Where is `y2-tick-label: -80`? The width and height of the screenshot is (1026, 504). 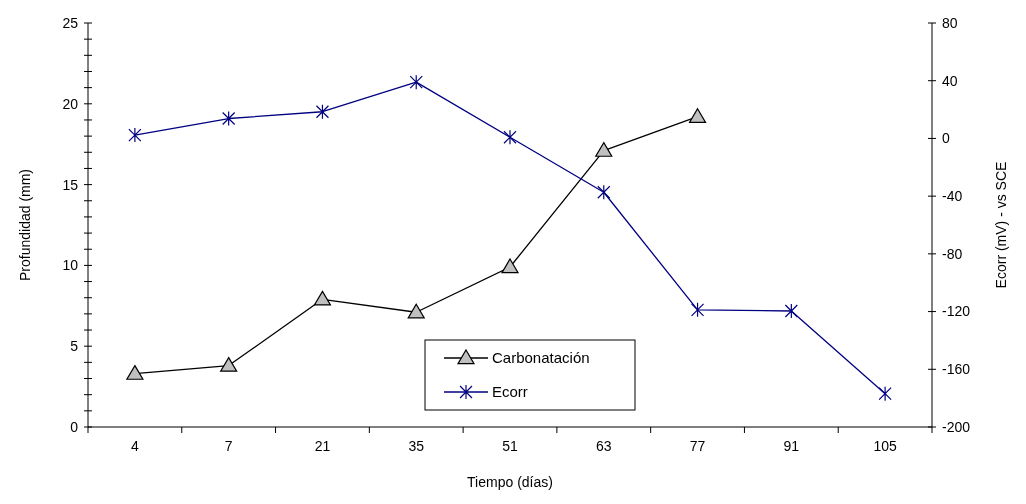
y2-tick-label: -80 is located at coordinates (952, 253).